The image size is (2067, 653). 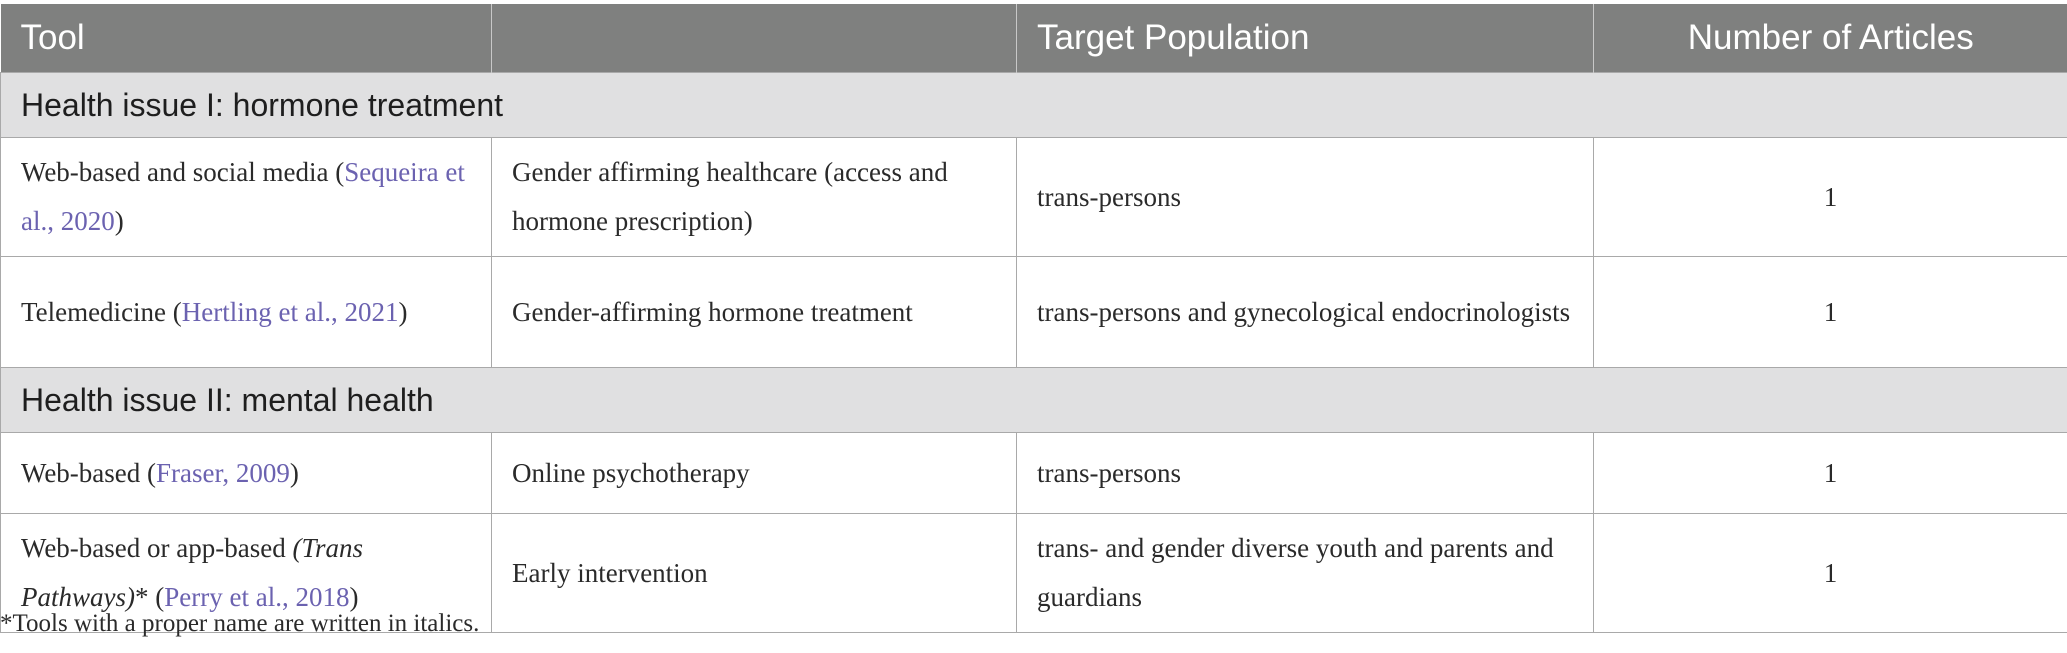 I want to click on header-number-of-articles: Number of Articles, so click(x=1830, y=38).